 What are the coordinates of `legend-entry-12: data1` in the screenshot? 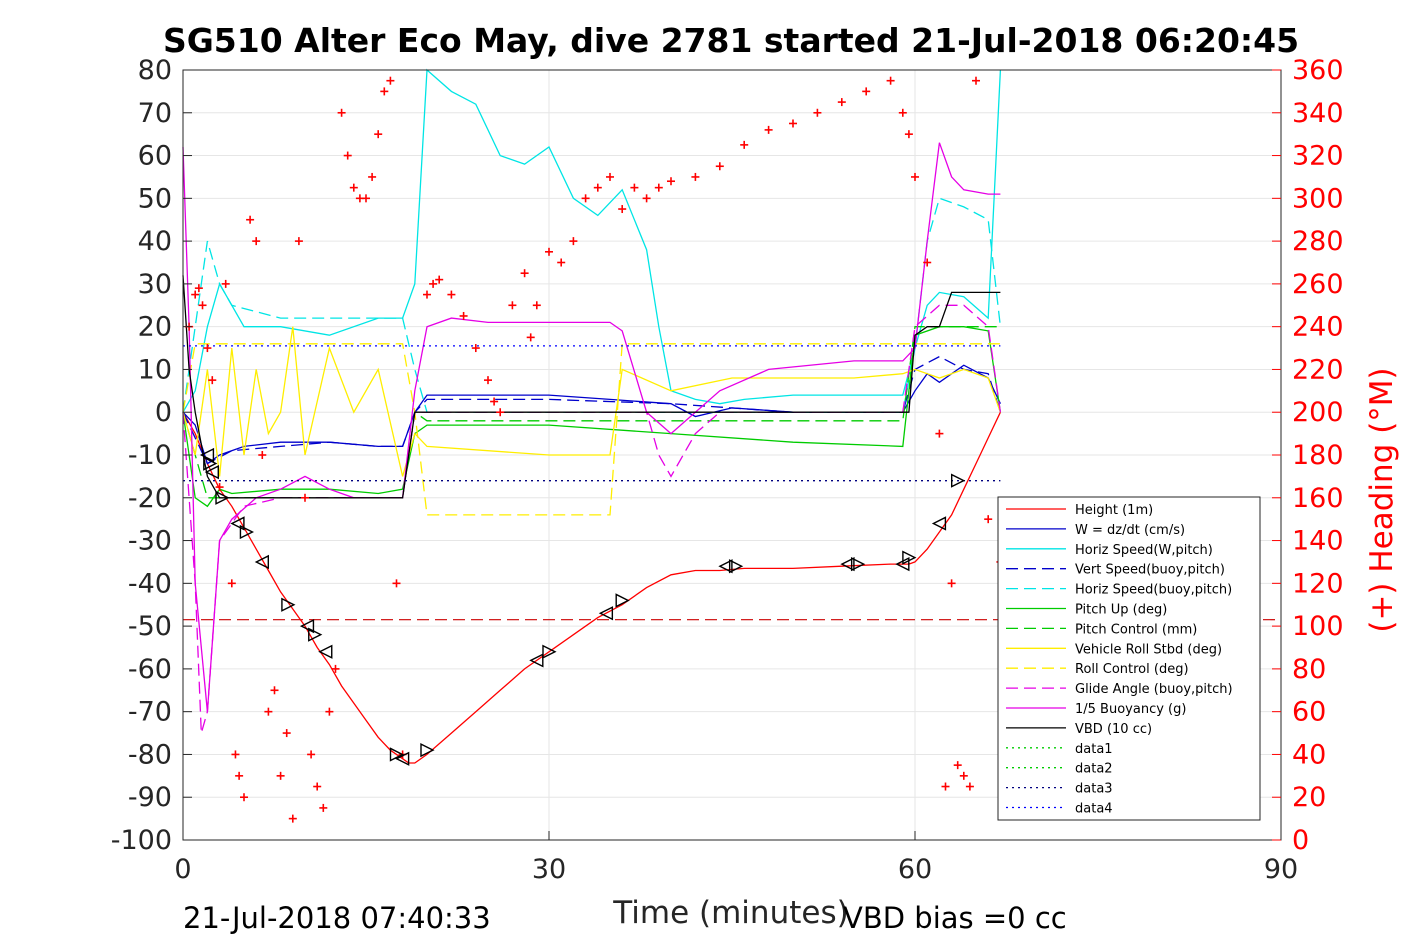 It's located at (1094, 749).